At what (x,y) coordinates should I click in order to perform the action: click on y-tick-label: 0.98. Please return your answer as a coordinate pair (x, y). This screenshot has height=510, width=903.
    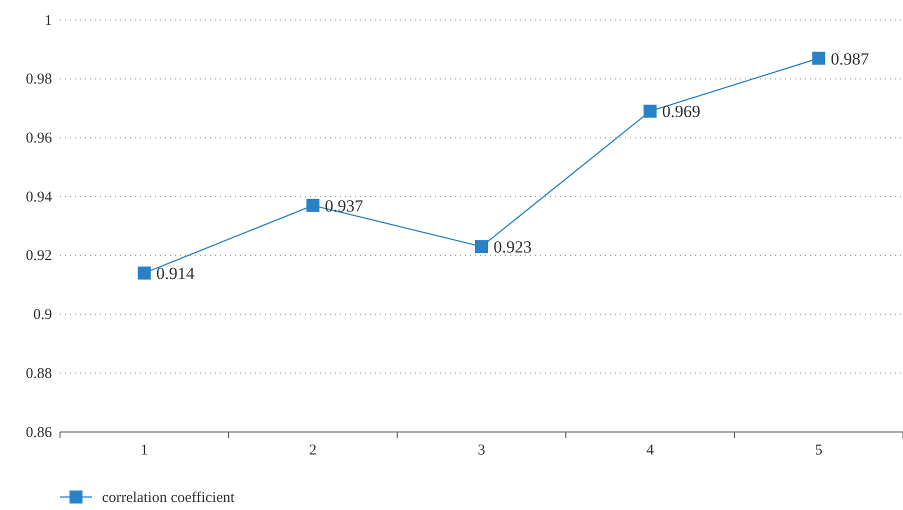
    Looking at the image, I should click on (39, 80).